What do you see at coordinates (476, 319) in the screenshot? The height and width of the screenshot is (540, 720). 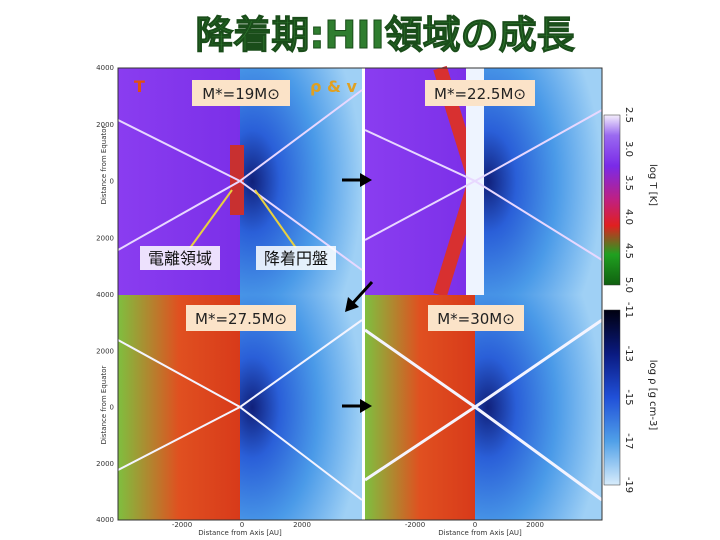 I see `panel-label: M*=30M⊙` at bounding box center [476, 319].